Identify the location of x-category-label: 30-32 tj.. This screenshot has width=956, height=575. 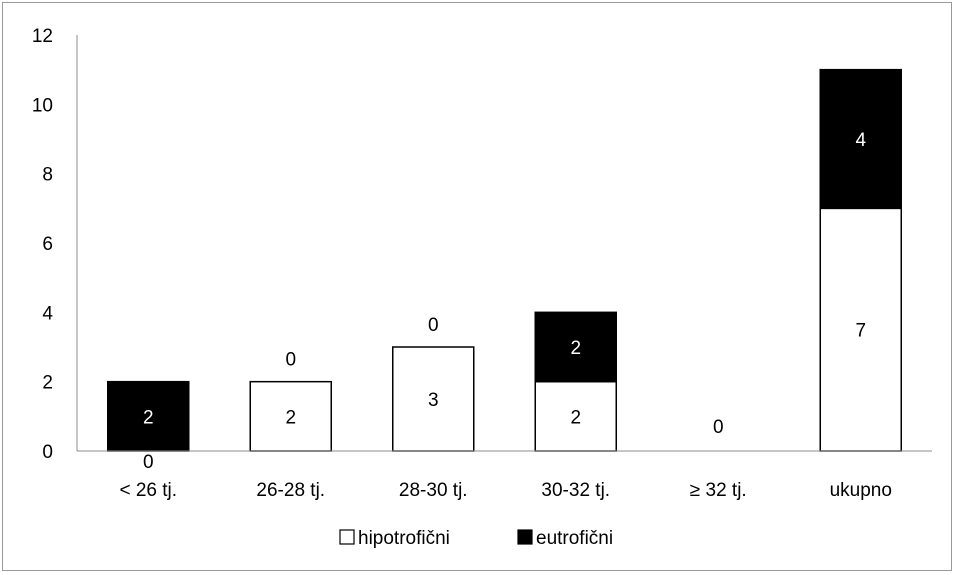
(575, 490).